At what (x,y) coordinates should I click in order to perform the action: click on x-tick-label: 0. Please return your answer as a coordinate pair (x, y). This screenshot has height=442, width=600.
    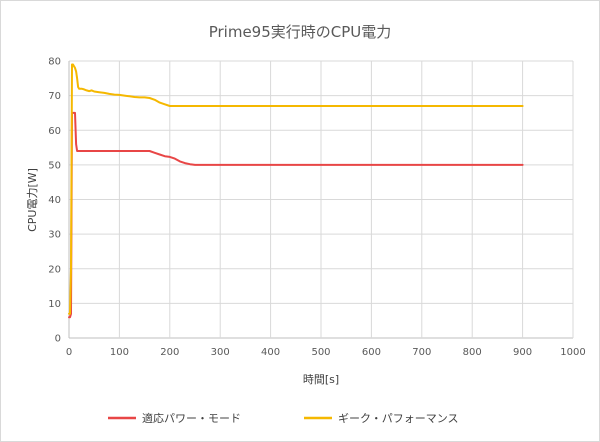
    Looking at the image, I should click on (69, 352).